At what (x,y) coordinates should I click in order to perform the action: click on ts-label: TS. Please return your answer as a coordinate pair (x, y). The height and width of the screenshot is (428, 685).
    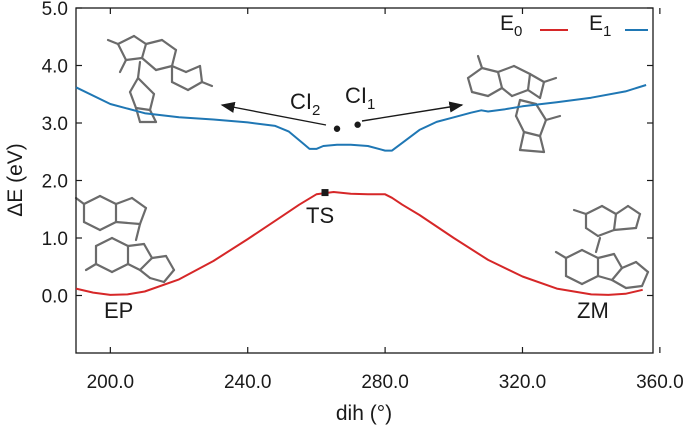
    Looking at the image, I should click on (320, 215).